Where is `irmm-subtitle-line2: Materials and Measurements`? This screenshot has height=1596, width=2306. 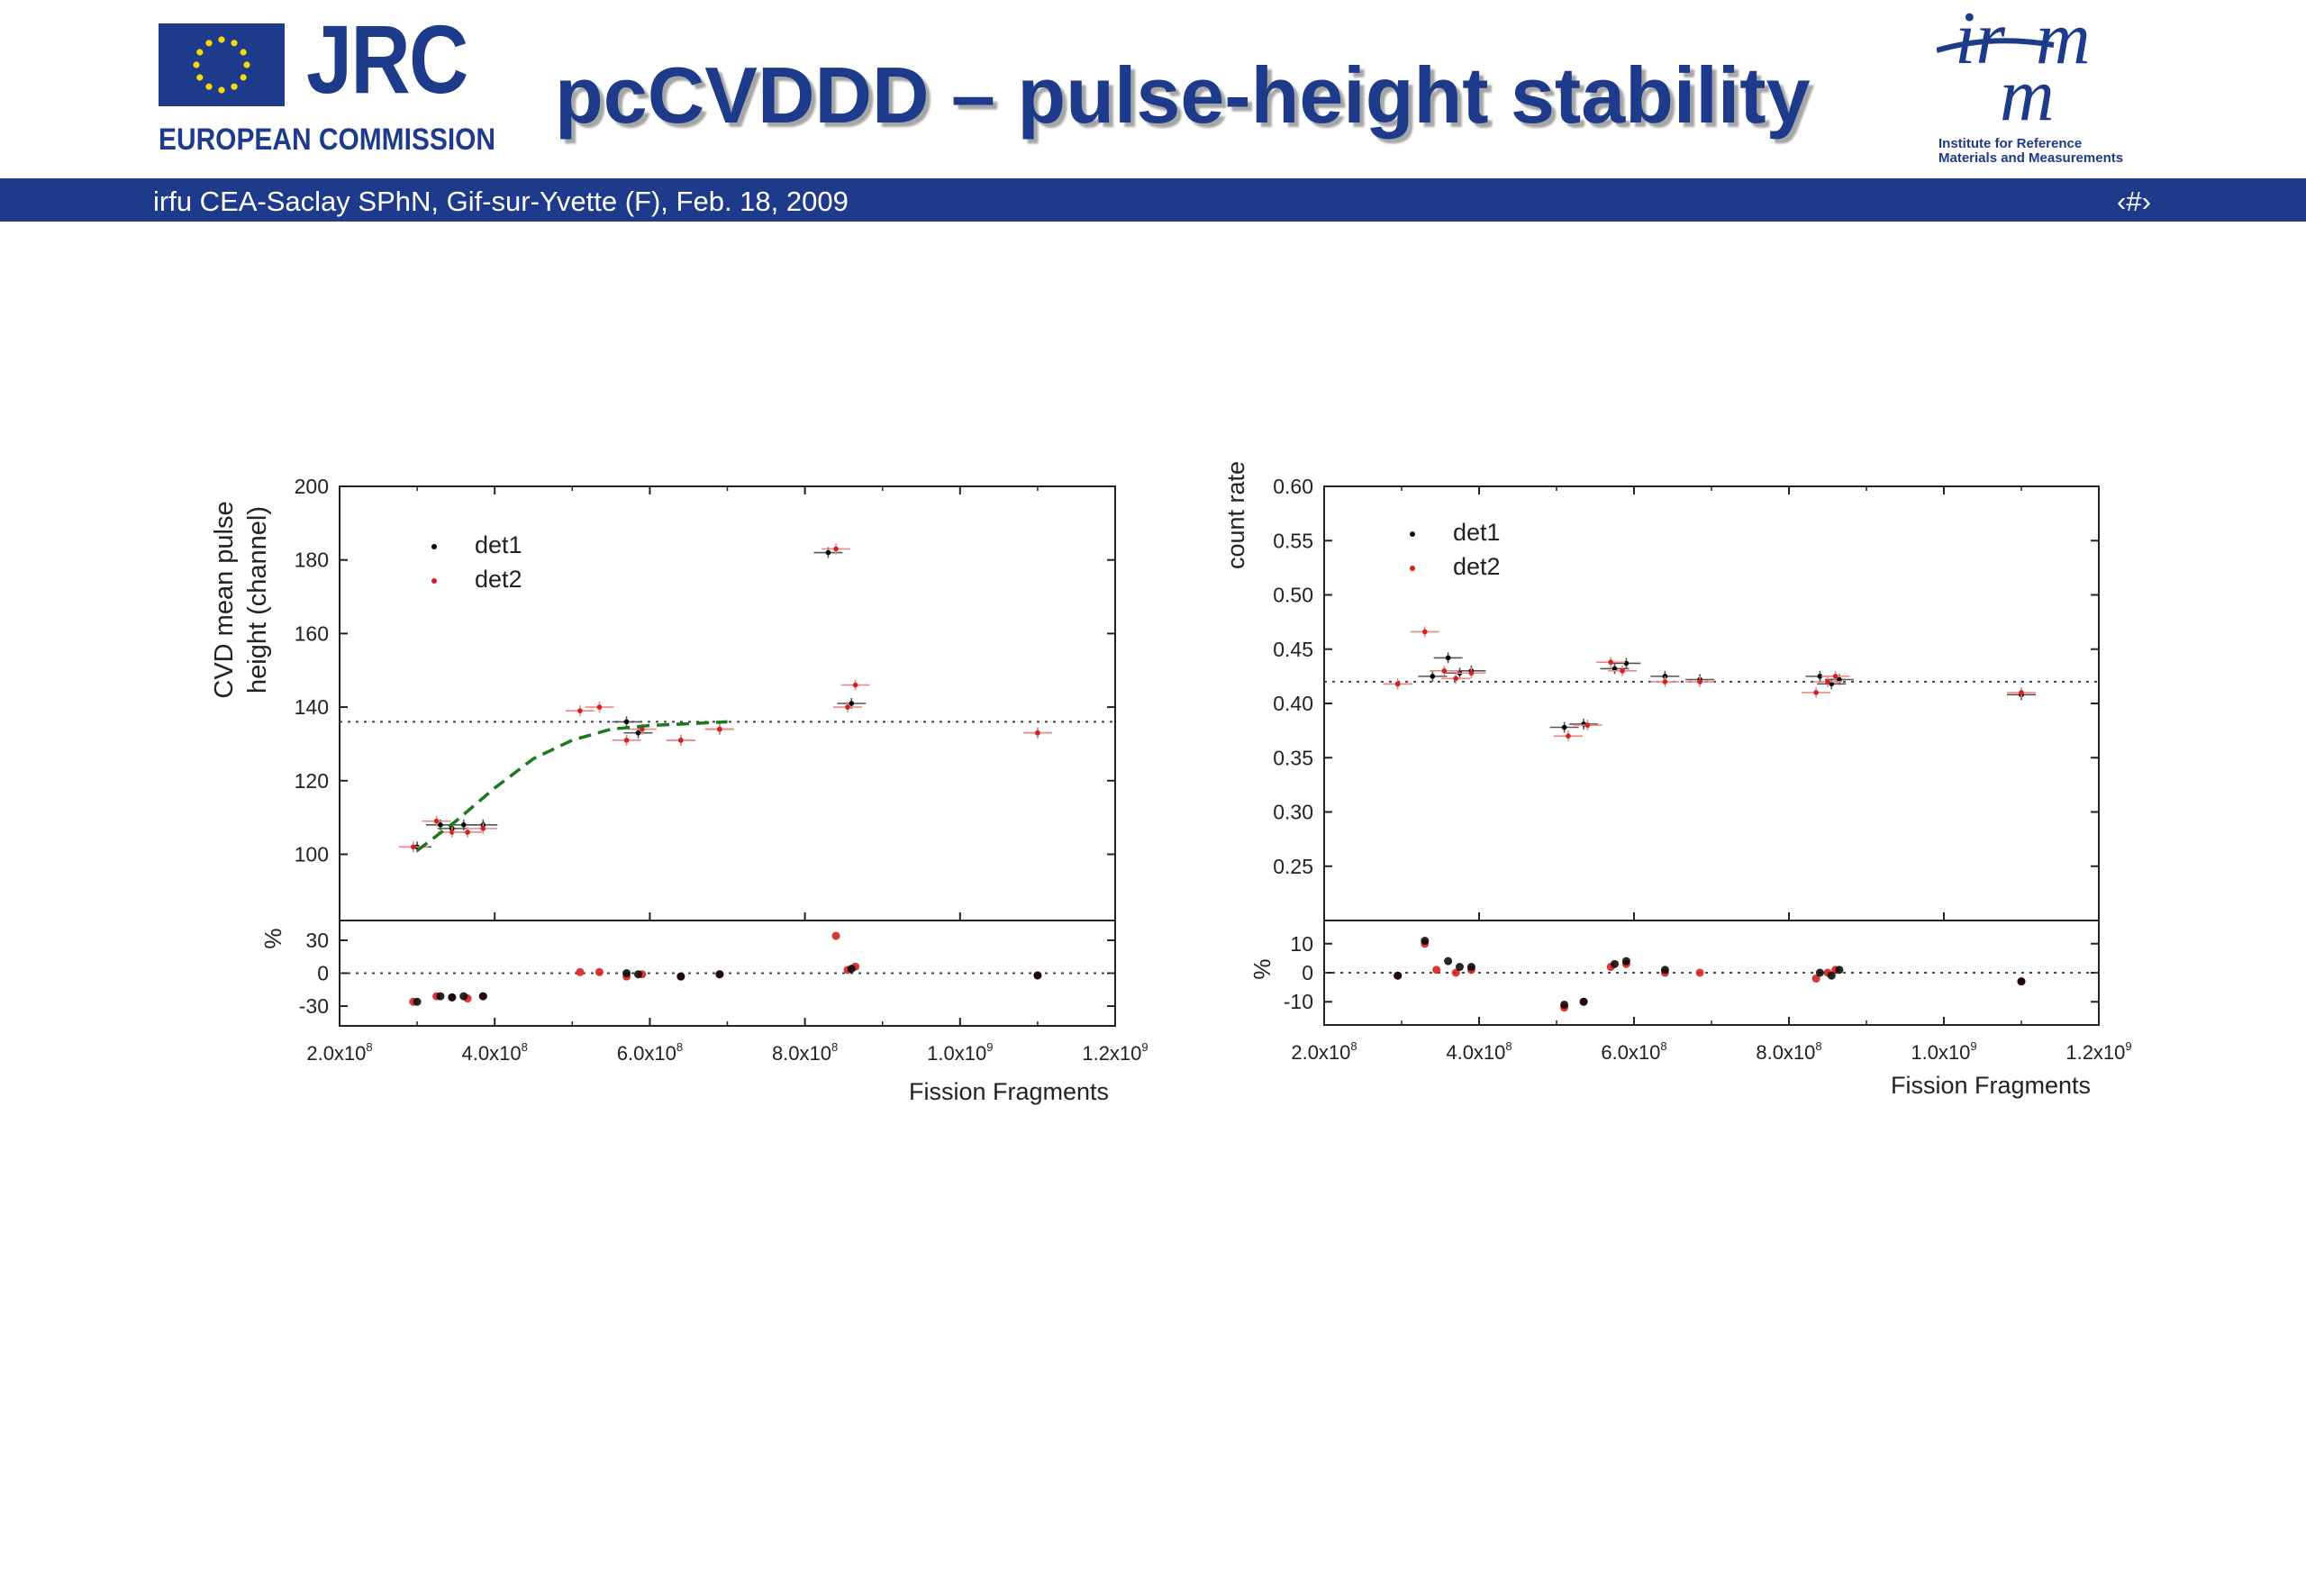 irmm-subtitle-line2: Materials and Measurements is located at coordinates (2031, 158).